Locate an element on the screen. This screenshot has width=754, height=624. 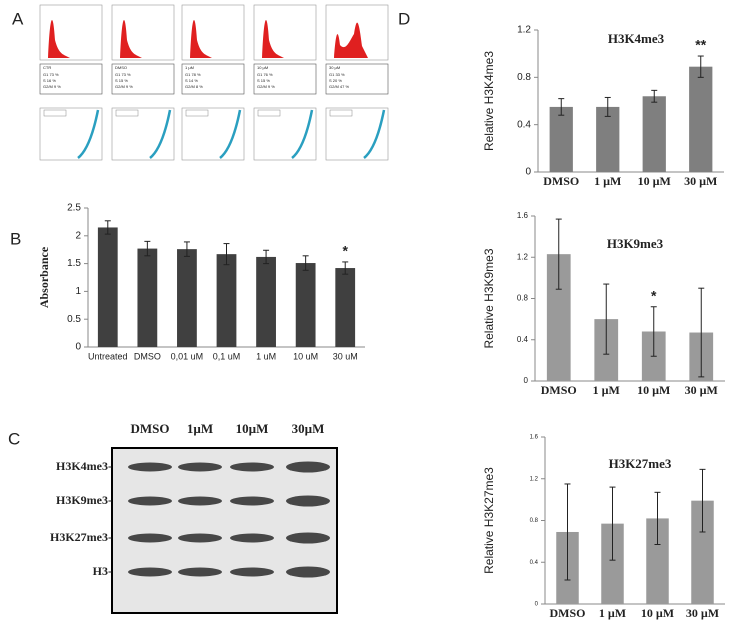
stat: G2/M 9 % is located at coordinates (124, 86).